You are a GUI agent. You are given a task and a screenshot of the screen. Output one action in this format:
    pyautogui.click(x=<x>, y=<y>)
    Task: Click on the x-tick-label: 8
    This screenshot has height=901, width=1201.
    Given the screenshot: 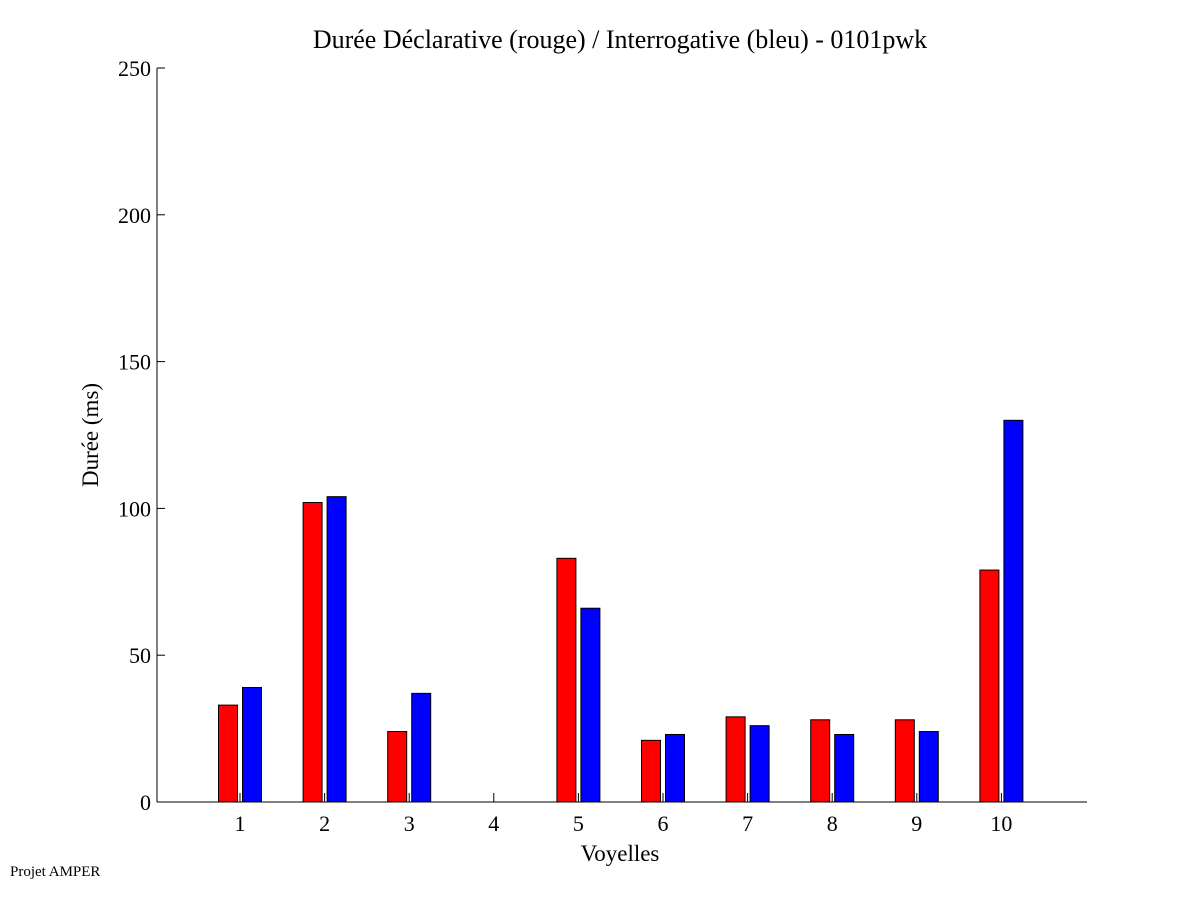 What is the action you would take?
    pyautogui.click(x=832, y=823)
    